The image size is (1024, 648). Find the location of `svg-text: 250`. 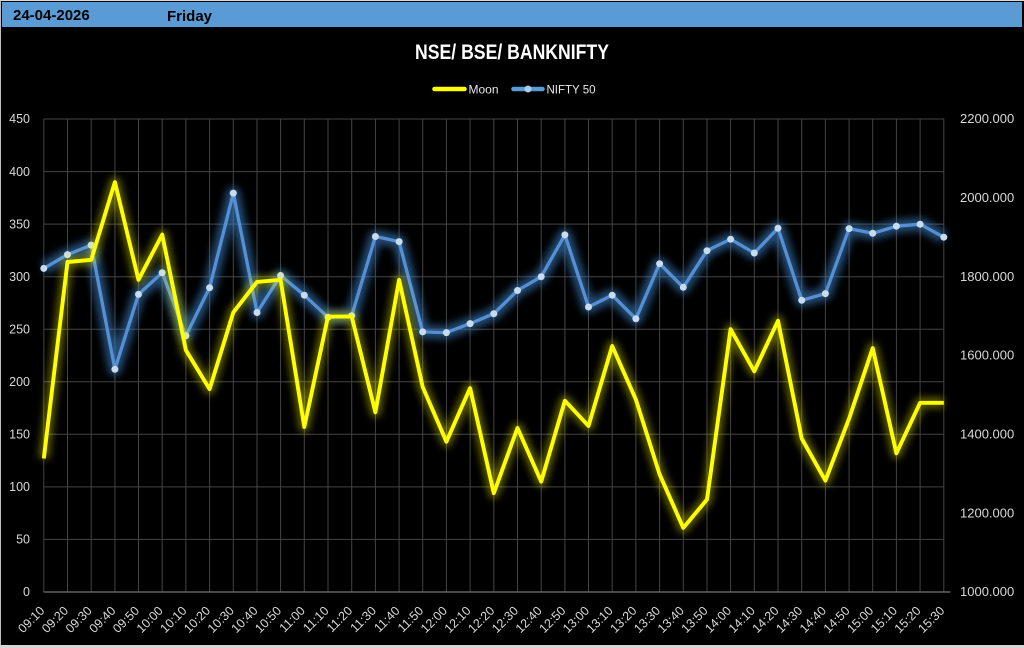

svg-text: 250 is located at coordinates (19, 329).